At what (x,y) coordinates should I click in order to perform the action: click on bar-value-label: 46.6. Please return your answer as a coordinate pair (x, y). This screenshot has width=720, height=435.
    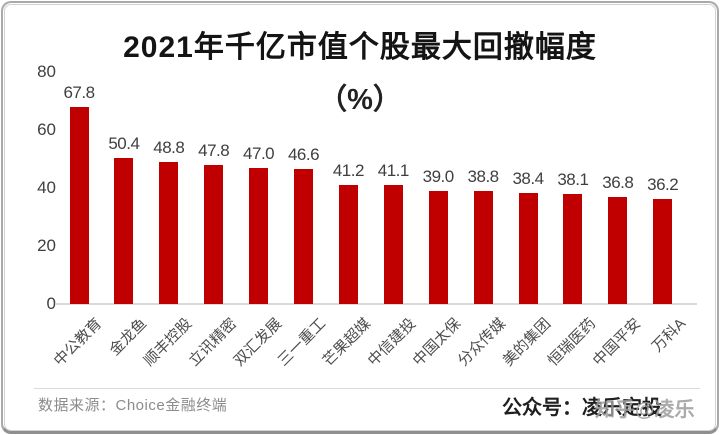
    Looking at the image, I should click on (303, 154).